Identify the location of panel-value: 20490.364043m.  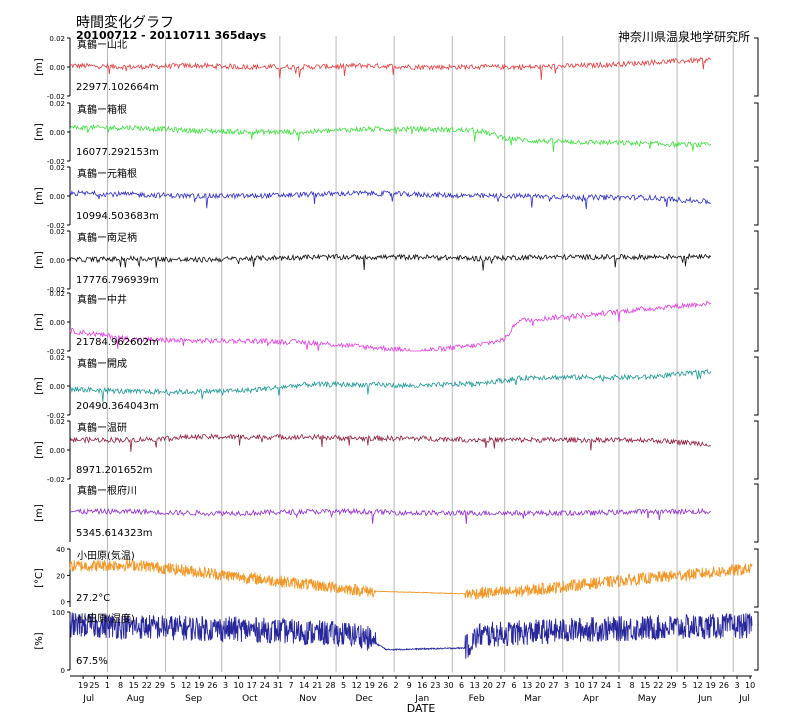
(117, 406).